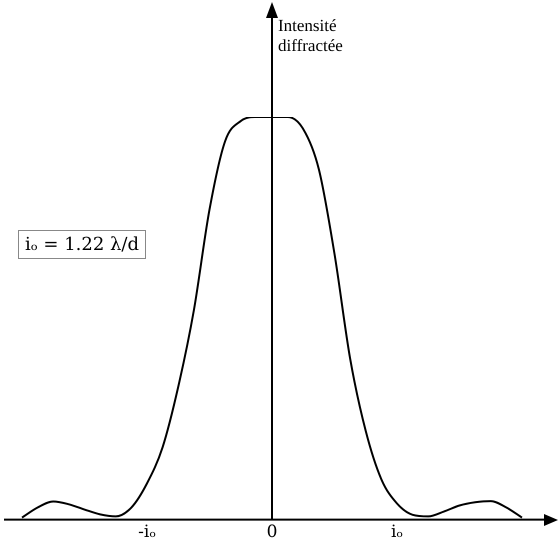 The image size is (560, 551). I want to click on annotation: iₒ = 1.22 λ/d, so click(82, 244).